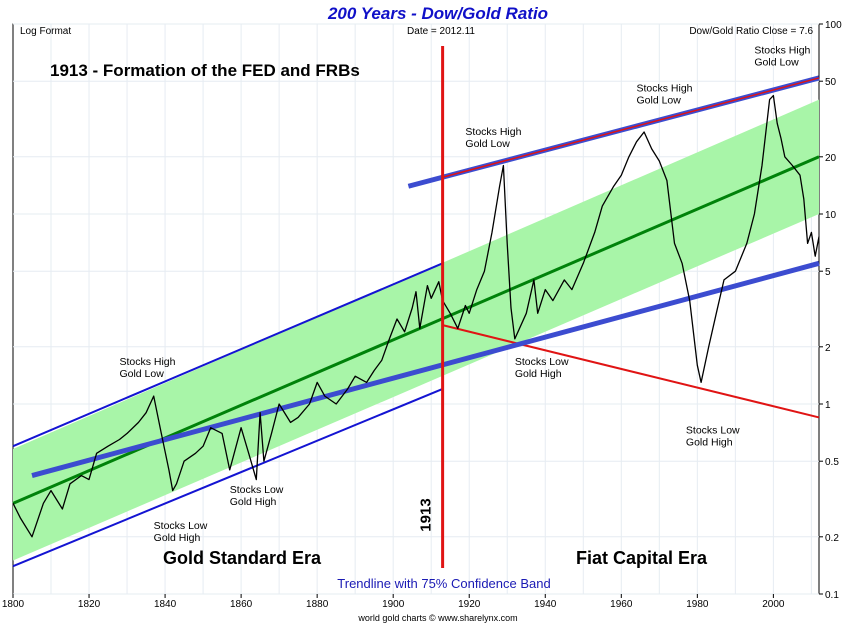 This screenshot has width=847, height=624. I want to click on x-tick-label: 1900, so click(393, 604).